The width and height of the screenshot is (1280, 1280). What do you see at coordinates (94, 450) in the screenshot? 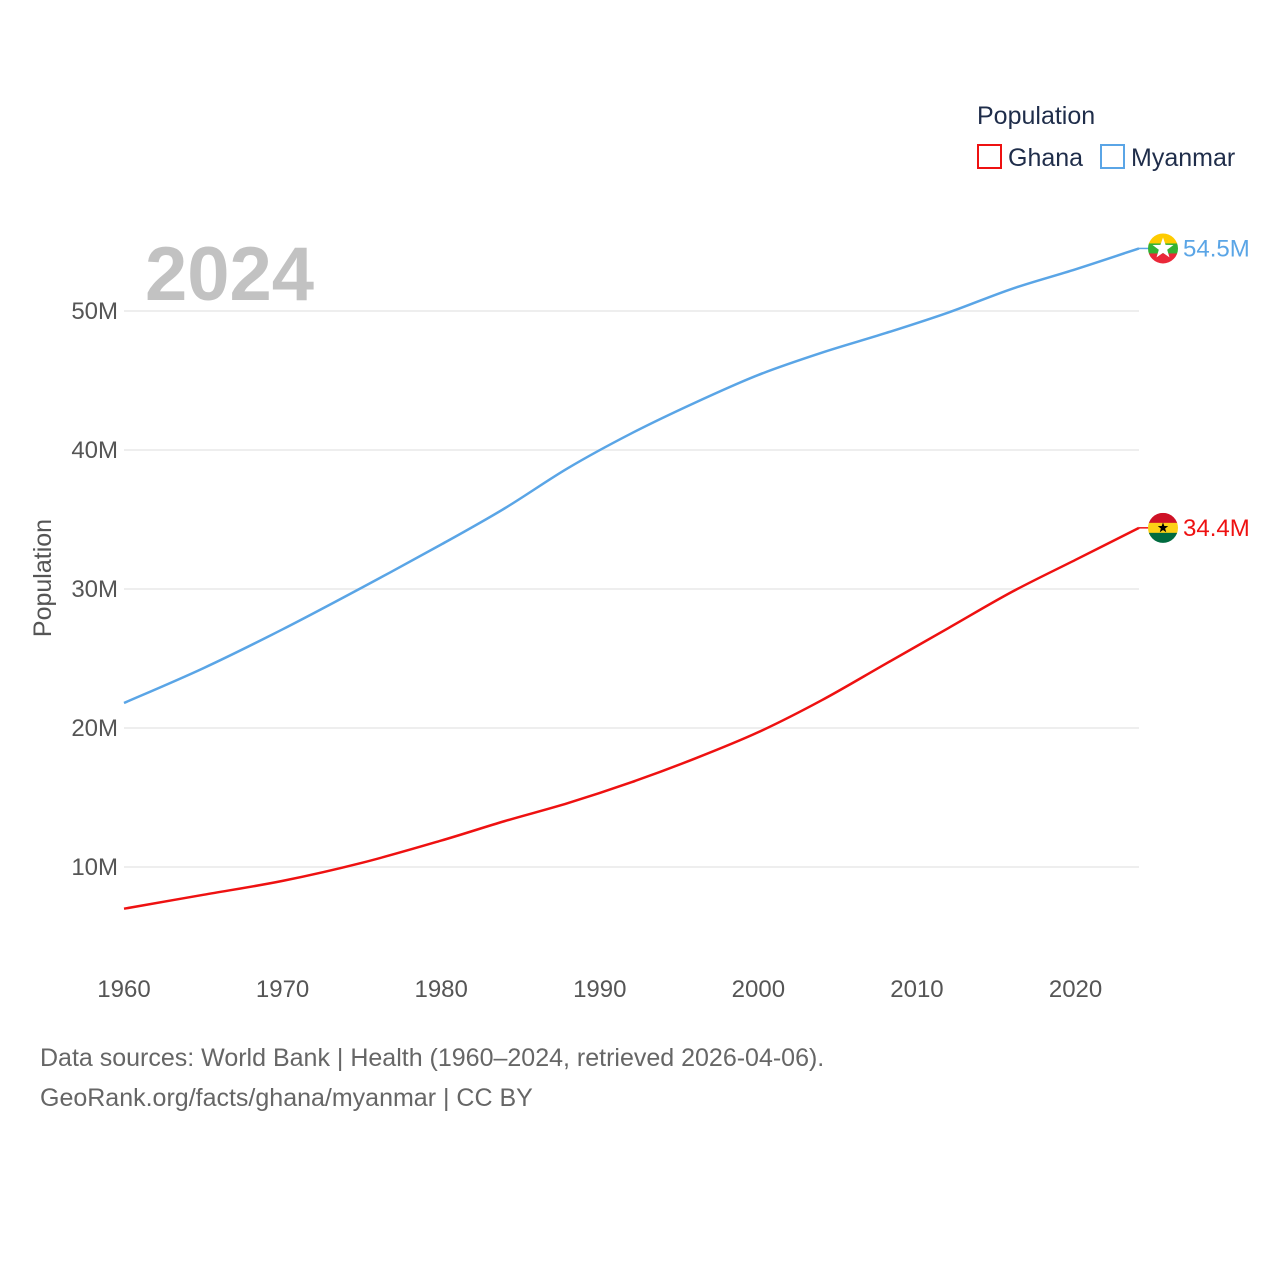
I see `y-tick-label: 40M` at bounding box center [94, 450].